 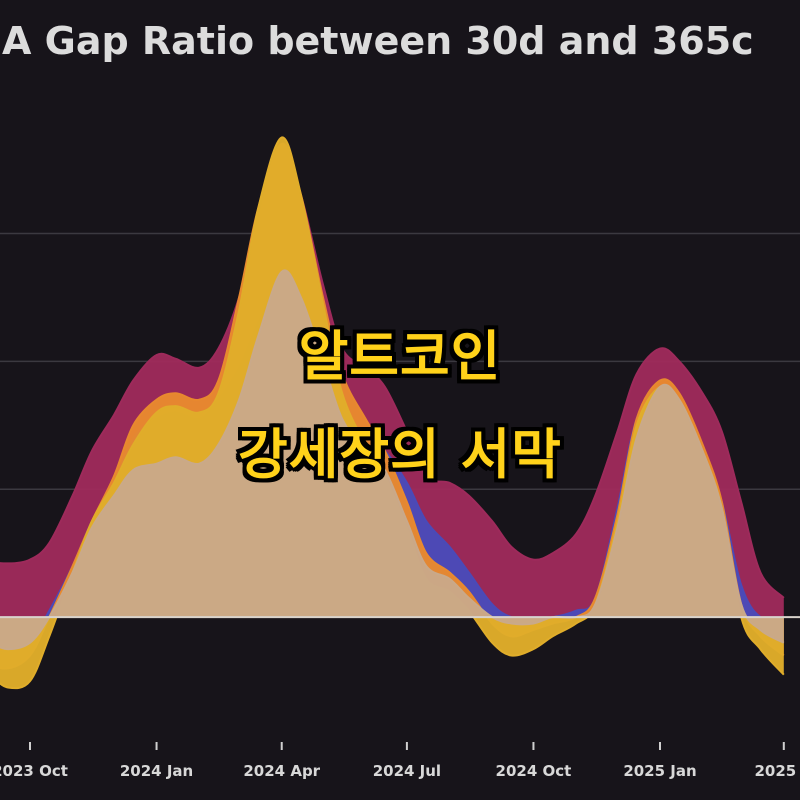 I want to click on x-tick-label: 2024 Jan, so click(x=156, y=771).